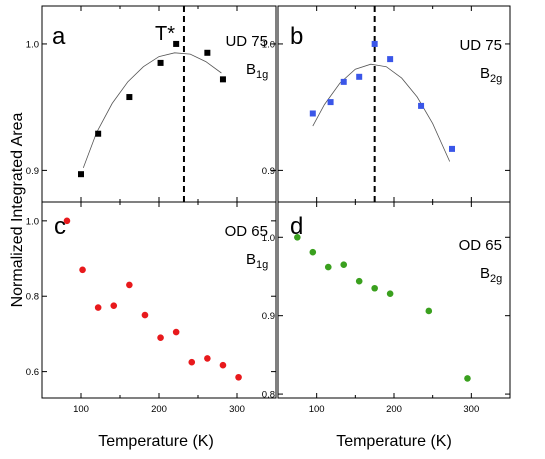 The image size is (545, 459). I want to click on x-axis-label-right: Temperature (K), so click(394, 441).